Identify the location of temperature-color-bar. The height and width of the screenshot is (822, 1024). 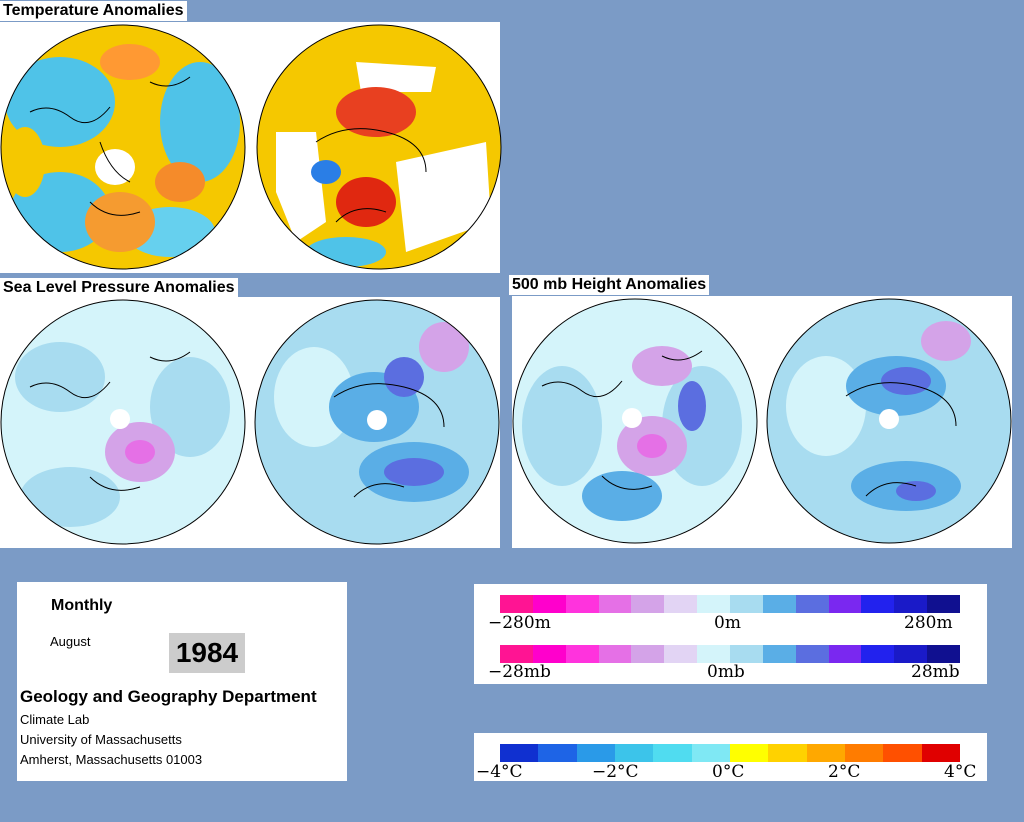
(730, 753).